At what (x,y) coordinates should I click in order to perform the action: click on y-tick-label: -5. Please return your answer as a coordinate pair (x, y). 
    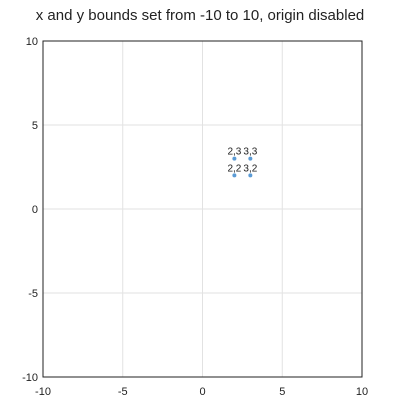
    Looking at the image, I should click on (33, 294).